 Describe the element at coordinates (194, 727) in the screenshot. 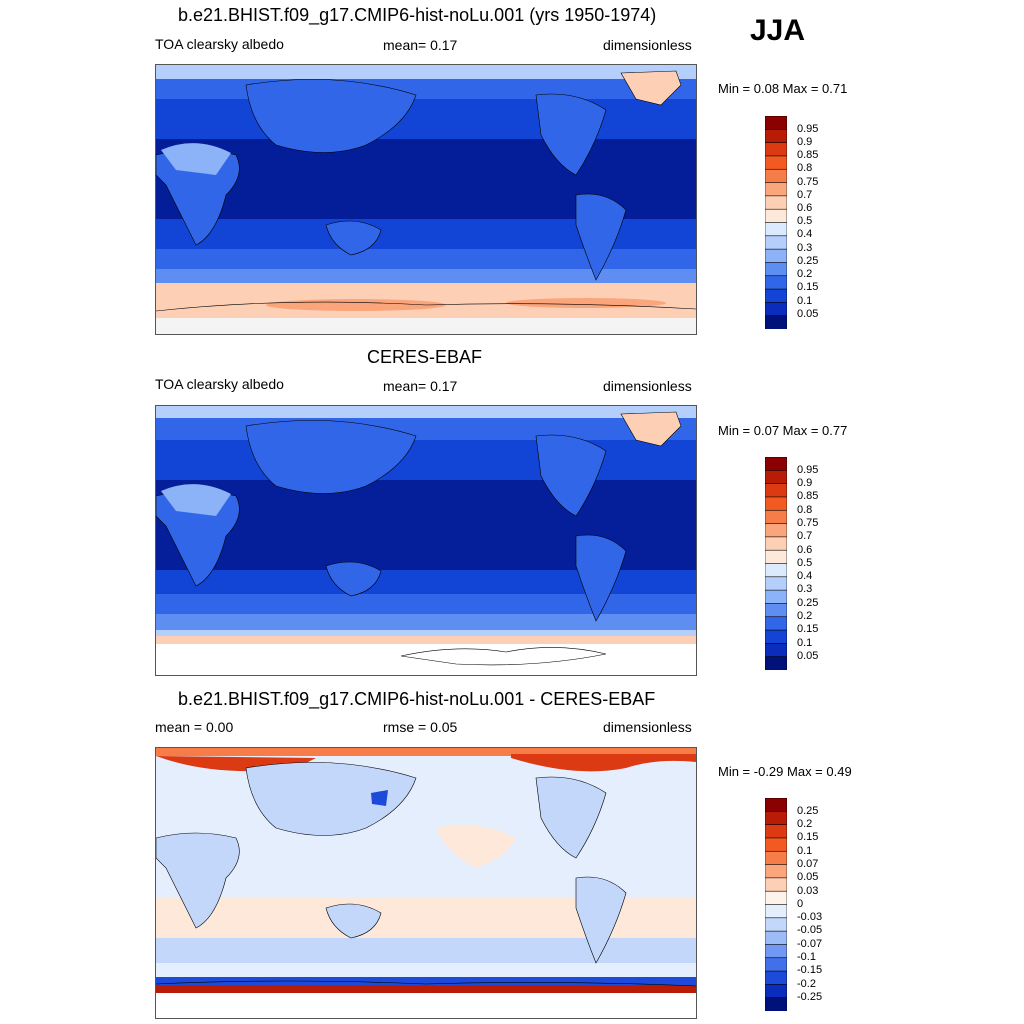

I see `panel3-mean-label: mean = 0.00` at that location.